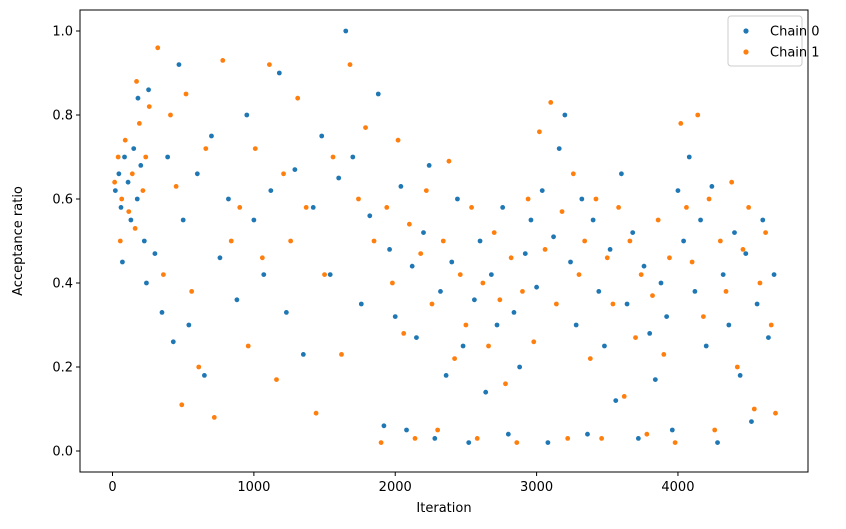  What do you see at coordinates (781, 43) in the screenshot?
I see `legend-entries: Chain 0 Chain 1` at bounding box center [781, 43].